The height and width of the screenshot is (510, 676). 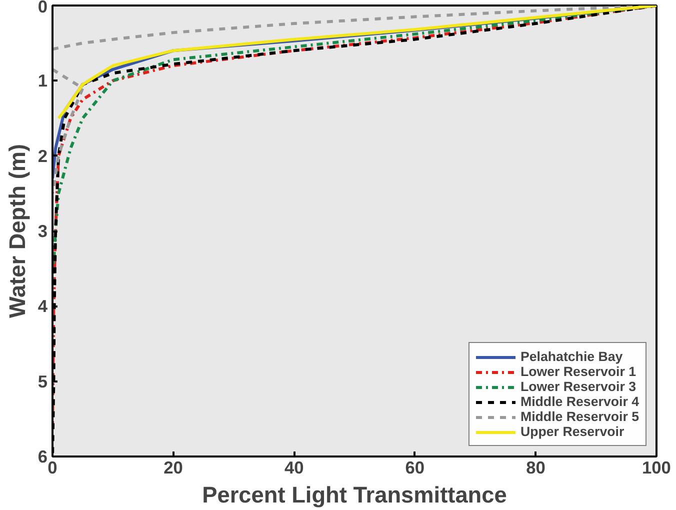 I want to click on y-tick-label: 3, so click(x=43, y=231).